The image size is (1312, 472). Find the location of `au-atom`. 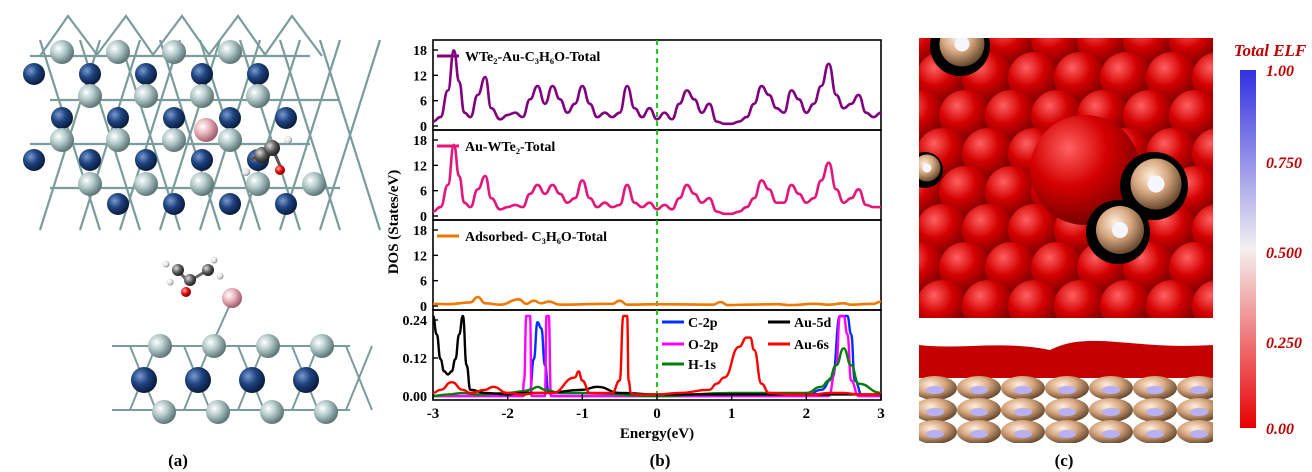

au-atom is located at coordinates (206, 130).